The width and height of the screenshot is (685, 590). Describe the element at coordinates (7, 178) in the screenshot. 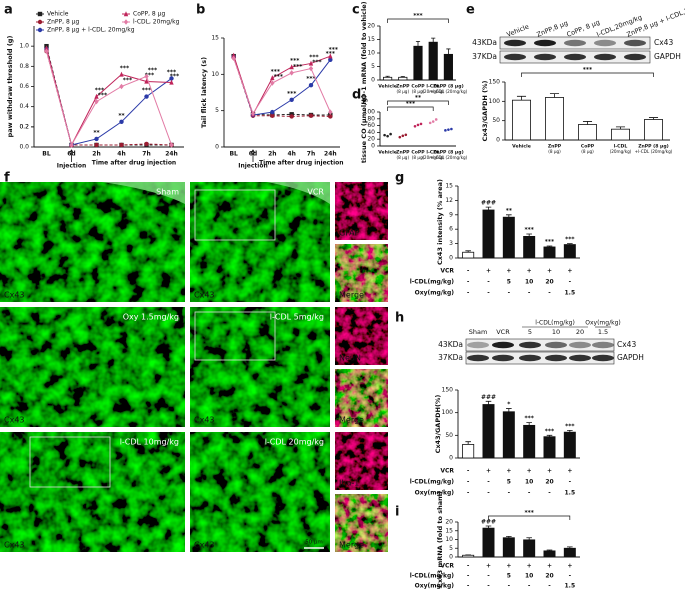

I see `panel-letter: f` at that location.